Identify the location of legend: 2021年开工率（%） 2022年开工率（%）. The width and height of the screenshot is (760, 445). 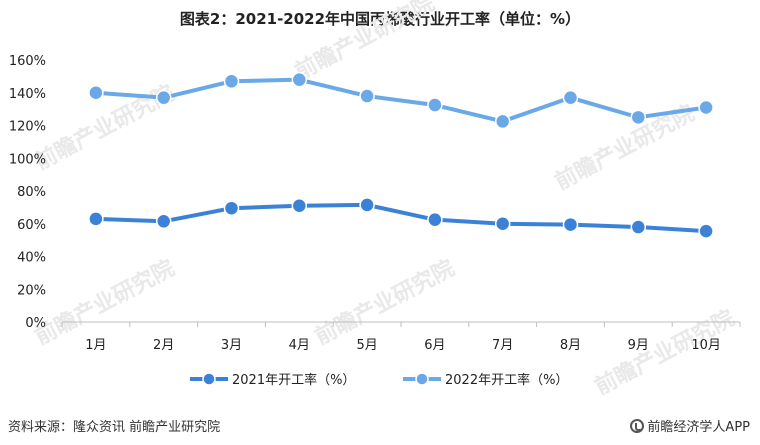
(379, 380).